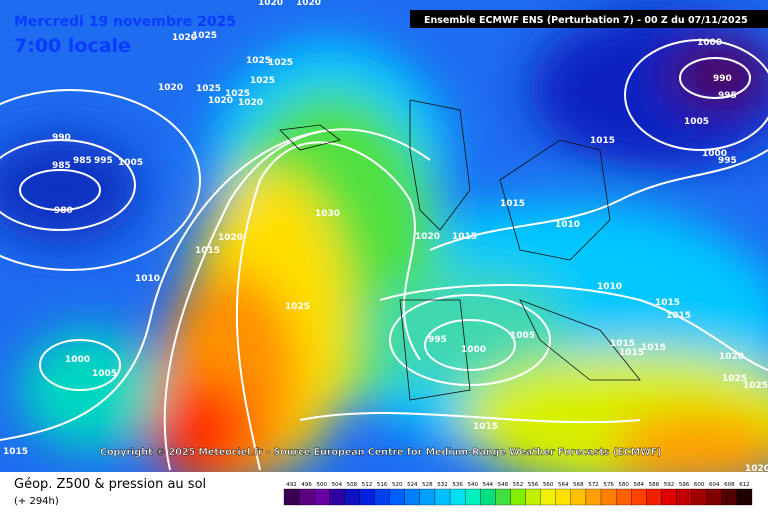 The height and width of the screenshot is (512, 768). Describe the element at coordinates (125, 22) in the screenshot. I see `valid-date: Mercredi 19 novembre 2025` at that location.